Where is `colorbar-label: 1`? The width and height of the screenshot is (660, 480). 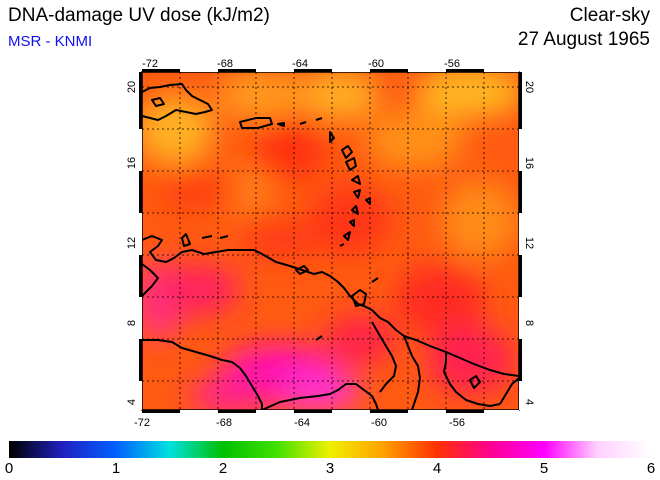
colorbar-label: 1 is located at coordinates (116, 468).